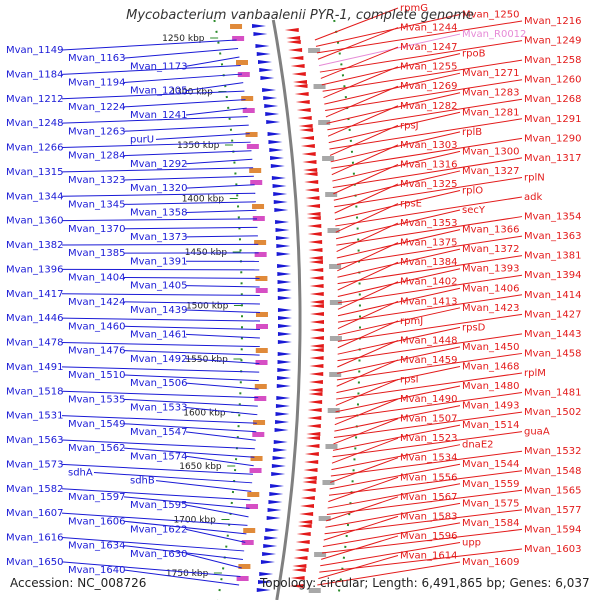 This screenshot has height=600, width=600. Describe the element at coordinates (96, 83) in the screenshot. I see `left-gene-label: Mvan_1194` at that location.